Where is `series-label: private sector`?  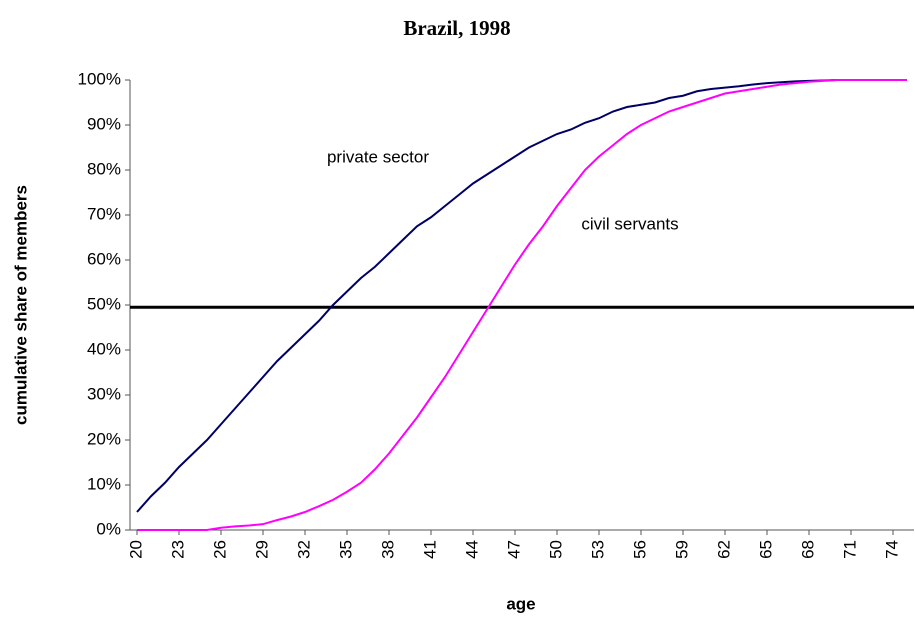
series-label: private sector is located at coordinates (378, 156).